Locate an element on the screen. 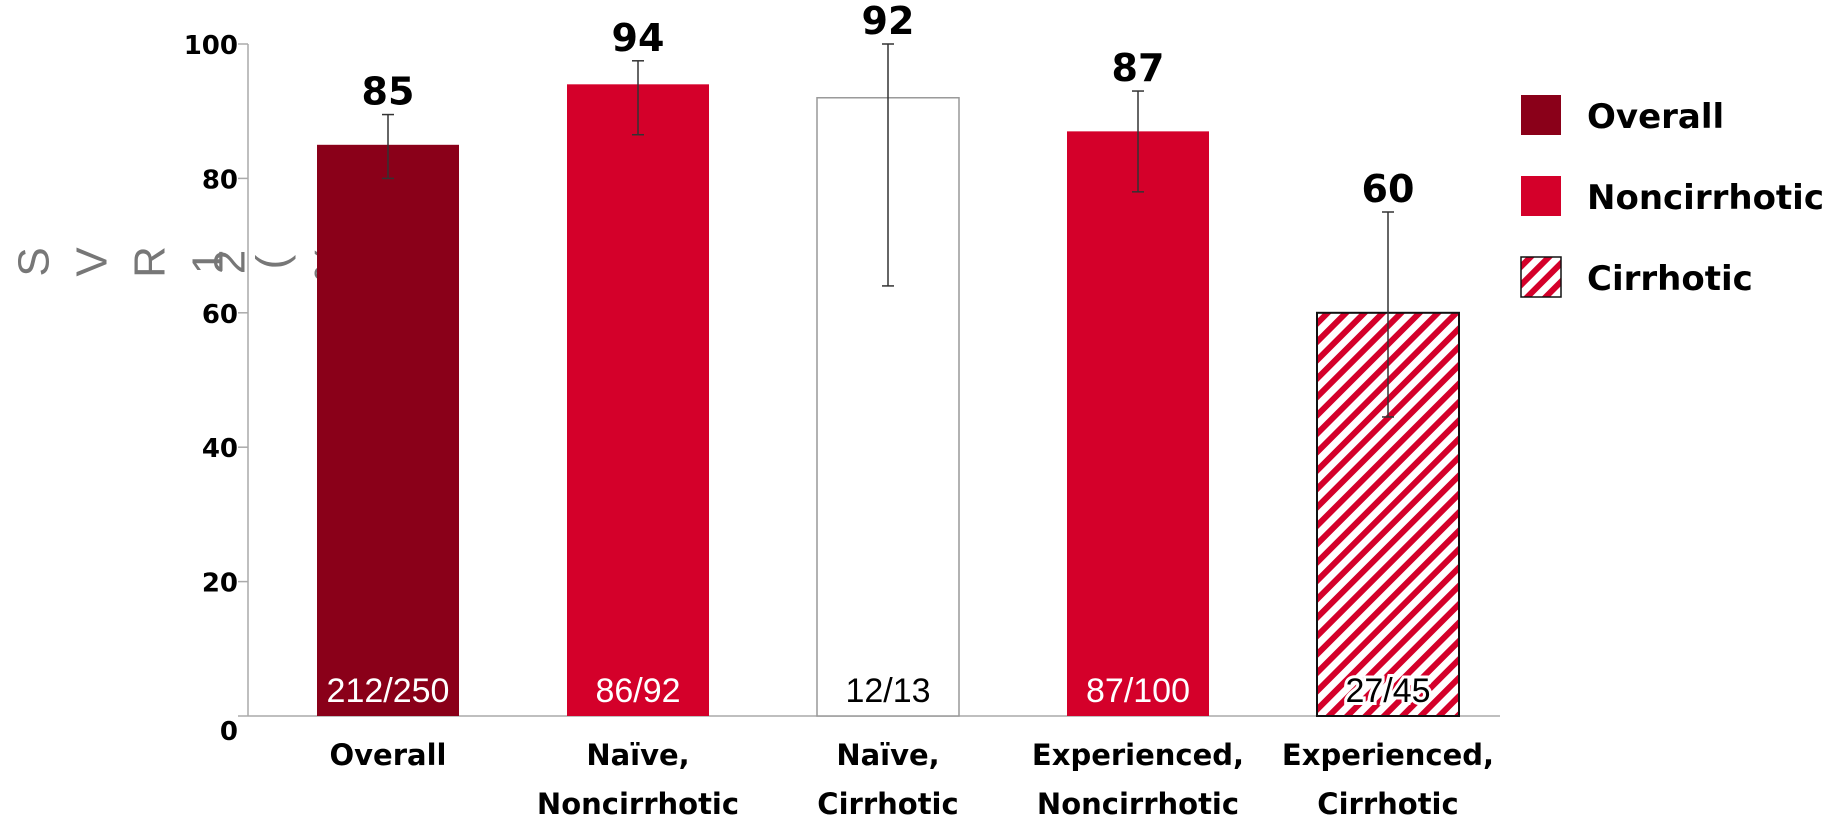  bar-value-label: 60 is located at coordinates (1388, 189).